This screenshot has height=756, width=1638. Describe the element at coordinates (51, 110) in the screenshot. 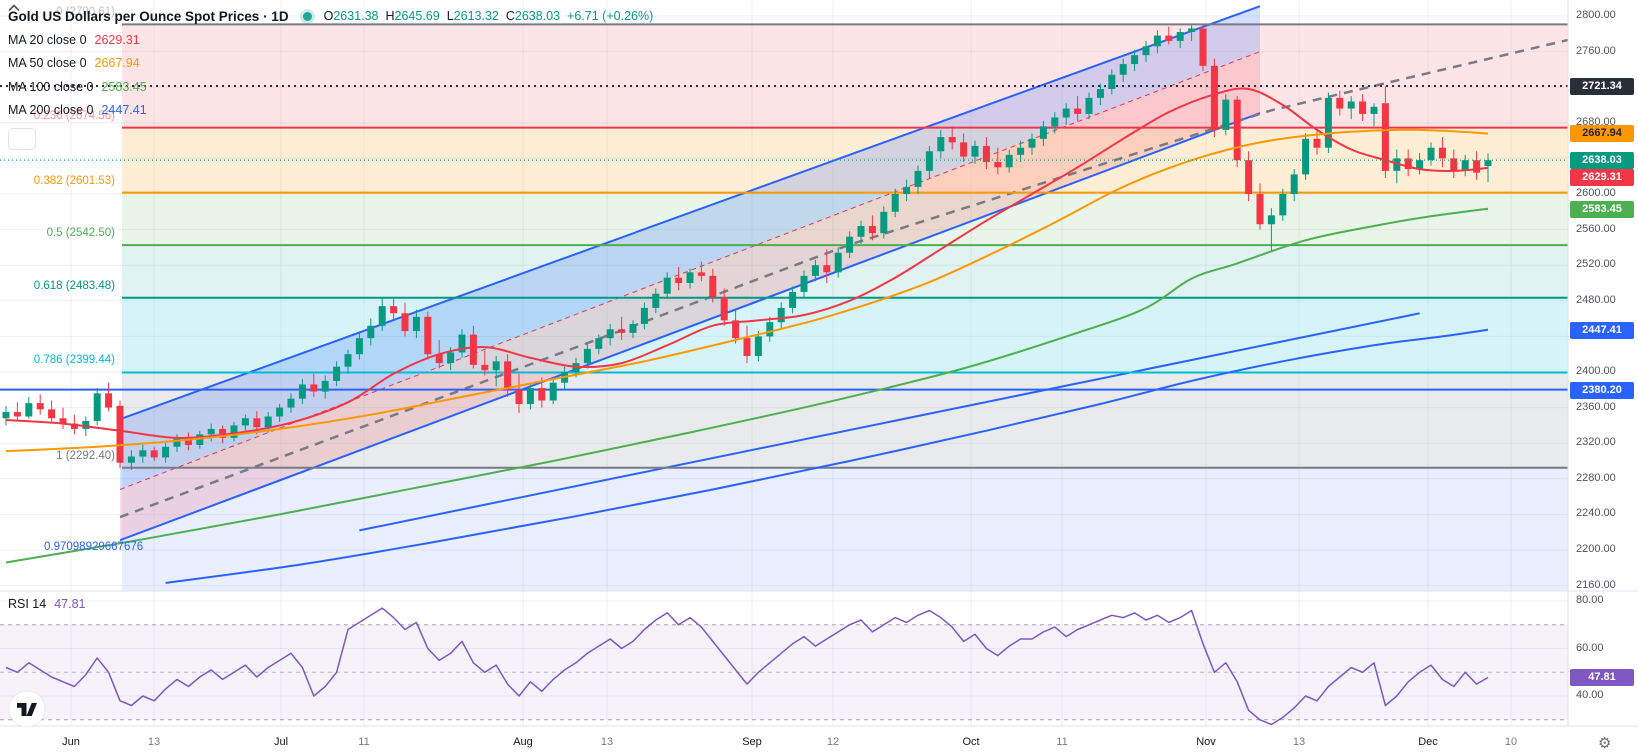

I see `indicator-label: MA 200 close 0` at that location.